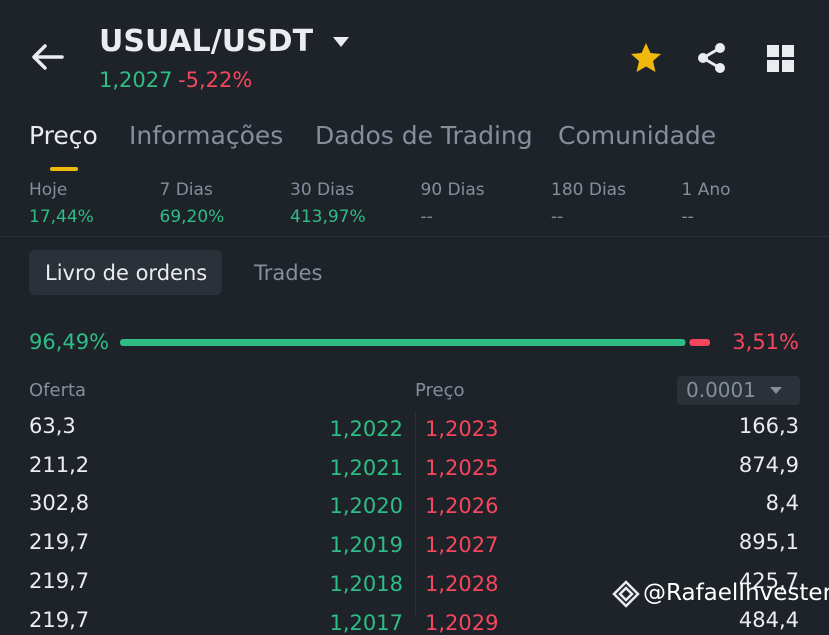 The width and height of the screenshot is (829, 635). What do you see at coordinates (768, 426) in the screenshot?
I see `ask-amount: 166,3` at bounding box center [768, 426].